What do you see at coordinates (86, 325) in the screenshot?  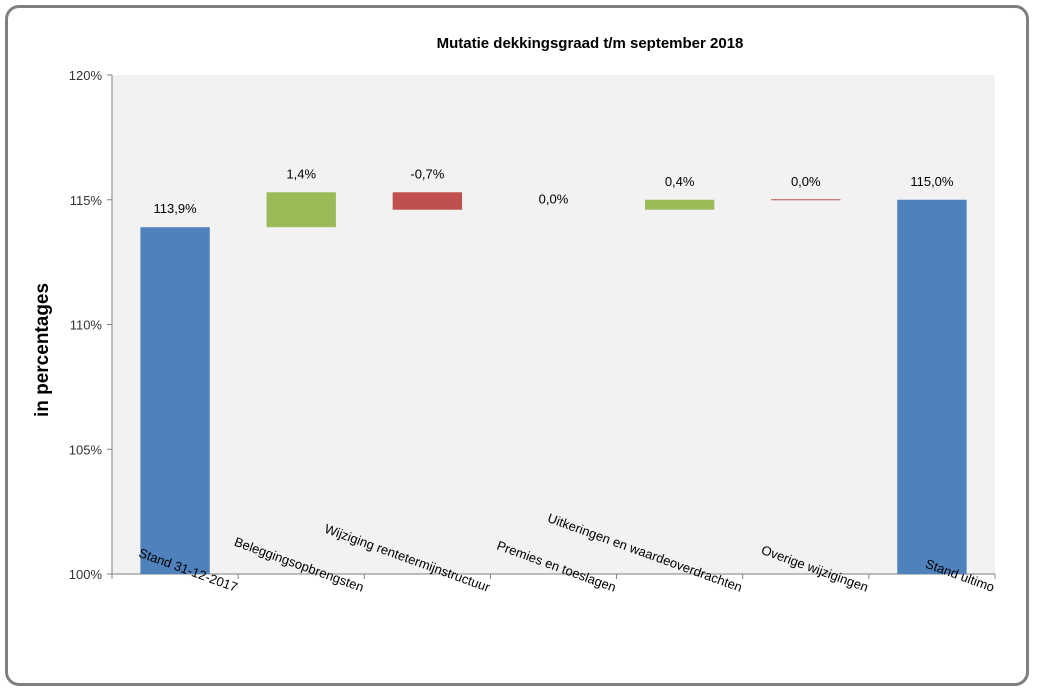 I see `y-tick-label: 110%` at bounding box center [86, 325].